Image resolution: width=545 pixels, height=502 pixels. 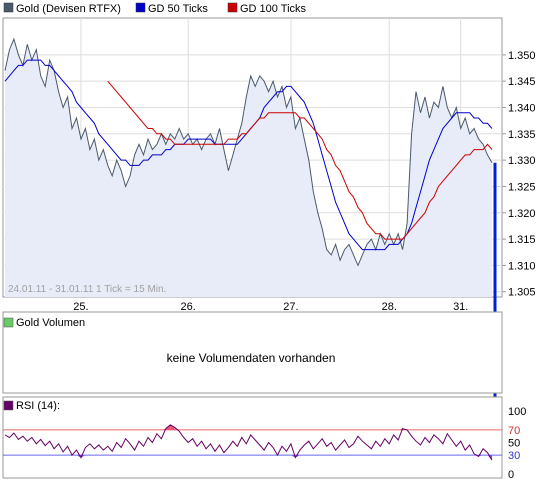 I want to click on rsi-tick-label: 70, so click(x=514, y=431).